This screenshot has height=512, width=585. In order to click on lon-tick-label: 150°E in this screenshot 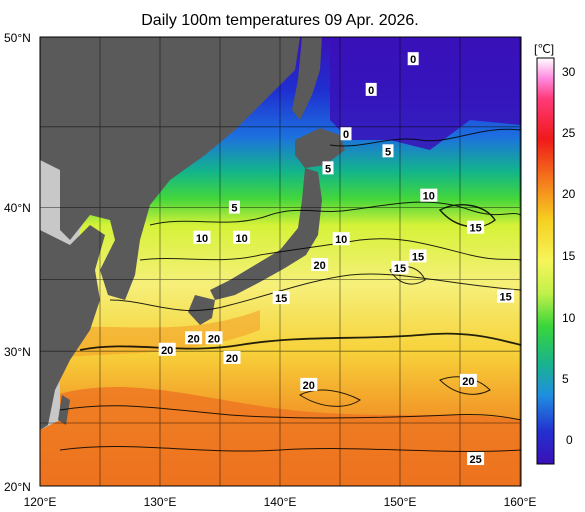, I will do `click(400, 502)`.